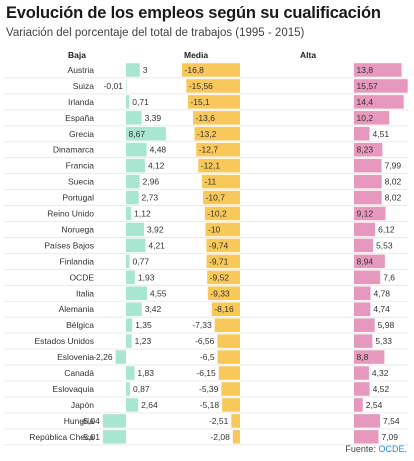  I want to click on bar-alta-espana, so click(372, 118).